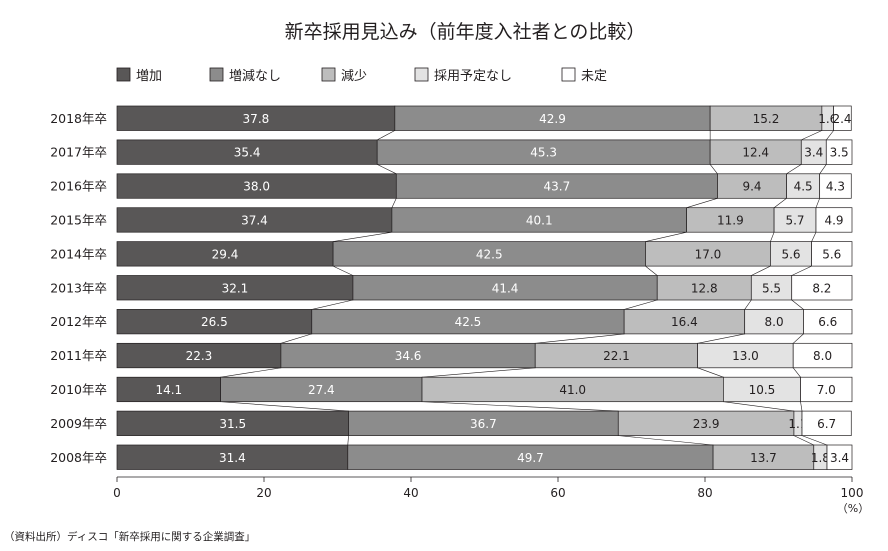  I want to click on category-label: 2016年卒, so click(78, 186).